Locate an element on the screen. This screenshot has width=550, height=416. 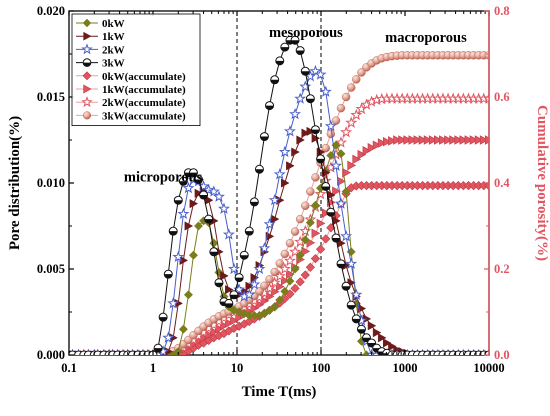
y2-tick-label: 0.0 is located at coordinates (502, 355).